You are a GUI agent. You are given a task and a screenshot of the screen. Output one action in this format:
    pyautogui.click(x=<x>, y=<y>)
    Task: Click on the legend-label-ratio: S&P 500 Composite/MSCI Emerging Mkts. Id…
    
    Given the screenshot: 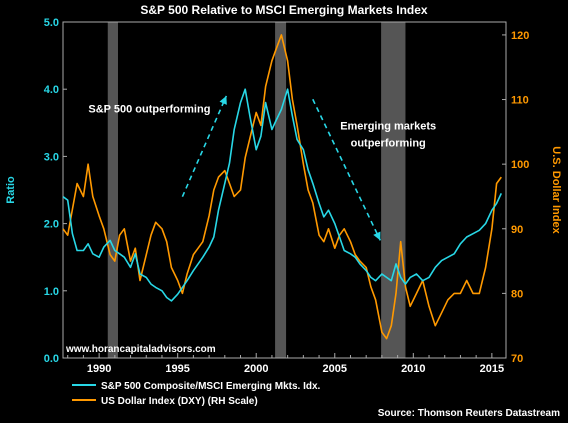 What is the action you would take?
    pyautogui.click(x=211, y=386)
    